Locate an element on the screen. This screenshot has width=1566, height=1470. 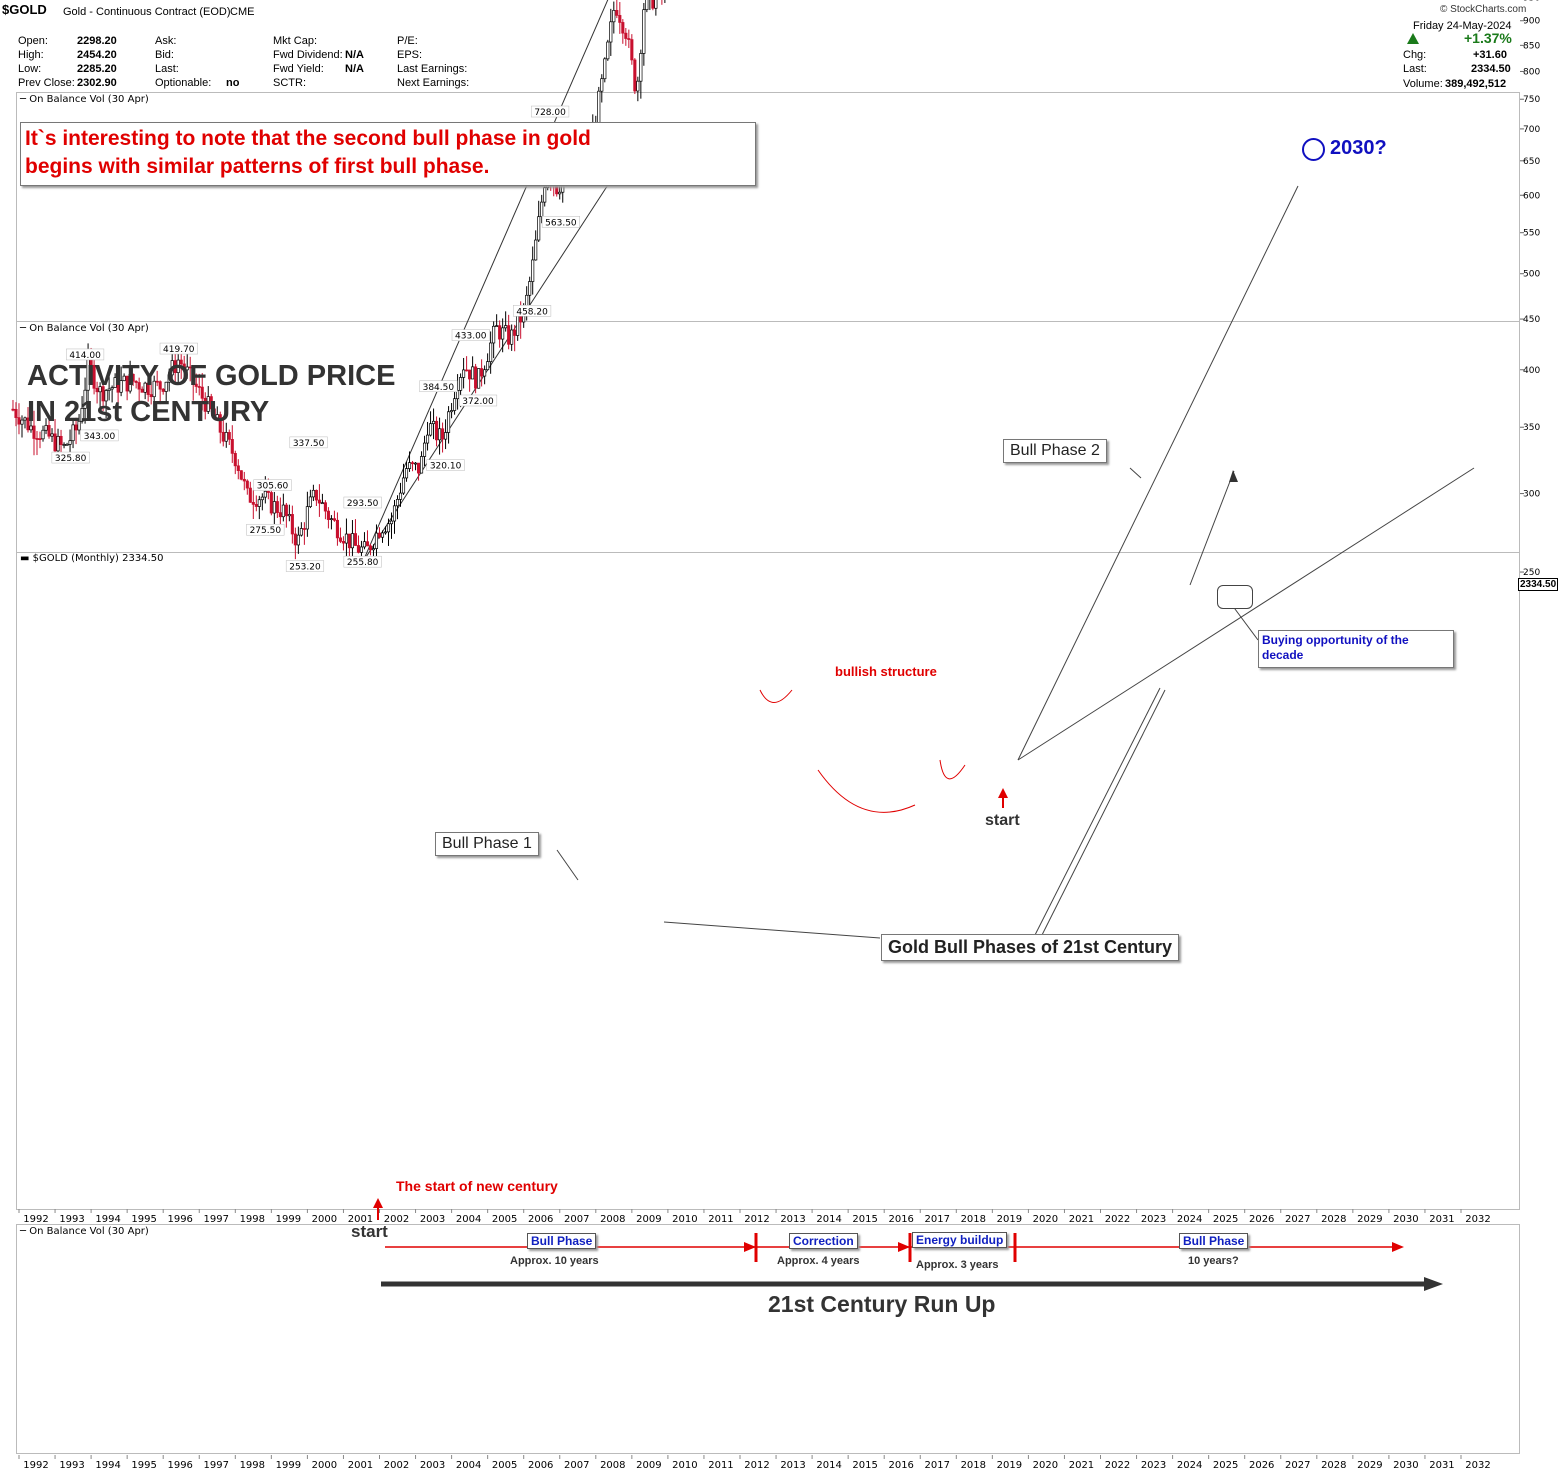
x-tick-label: 2017 is located at coordinates (937, 1465).